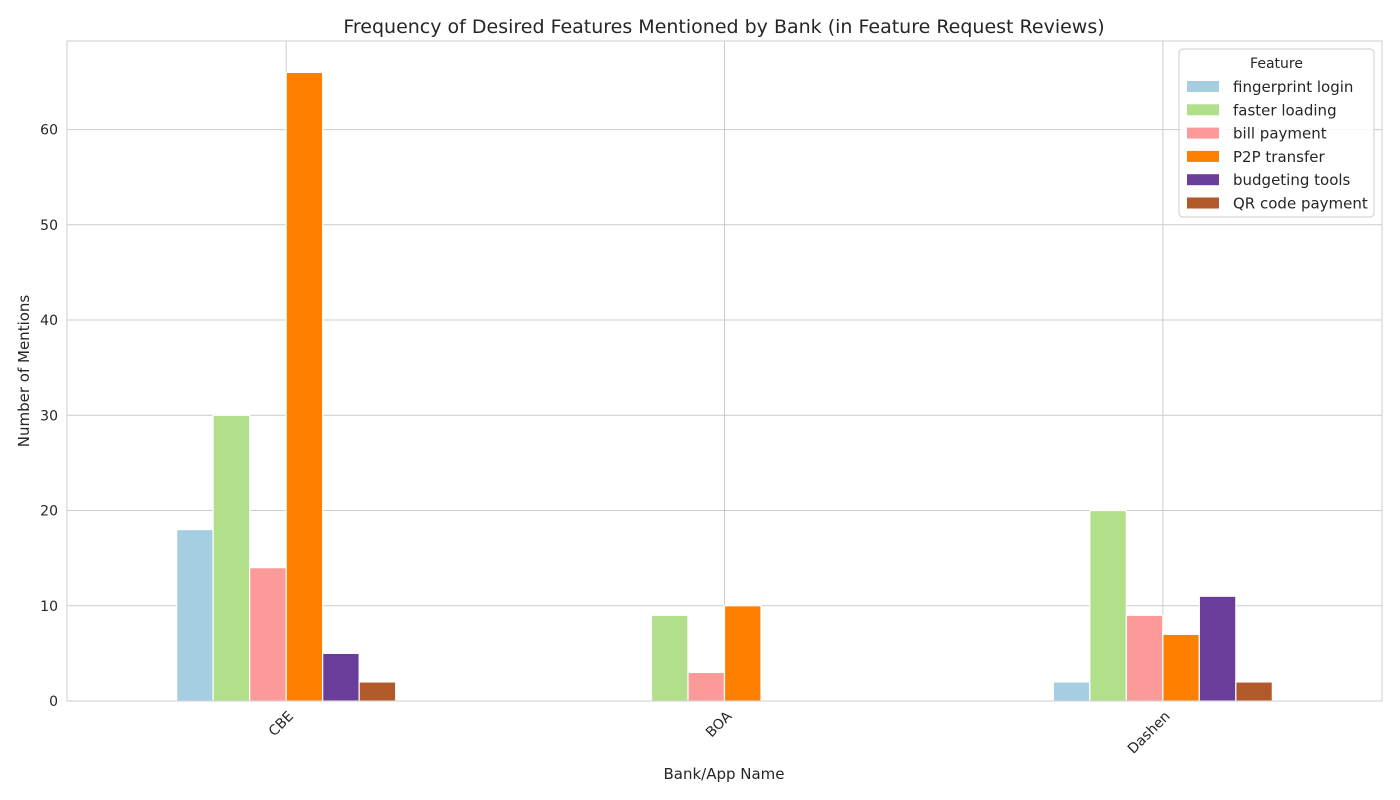 The height and width of the screenshot is (800, 1400). I want to click on legend-entry-label: P2P transfer, so click(1279, 157).